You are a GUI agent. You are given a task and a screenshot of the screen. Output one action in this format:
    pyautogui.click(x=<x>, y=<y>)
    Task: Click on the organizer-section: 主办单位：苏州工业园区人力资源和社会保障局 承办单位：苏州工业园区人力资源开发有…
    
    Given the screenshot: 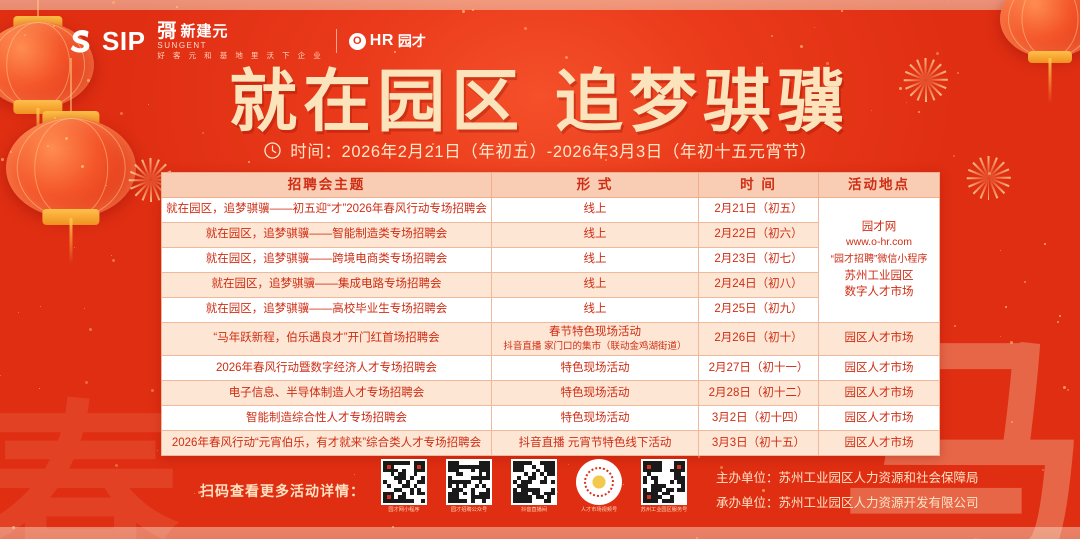 What is the action you would take?
    pyautogui.click(x=847, y=489)
    